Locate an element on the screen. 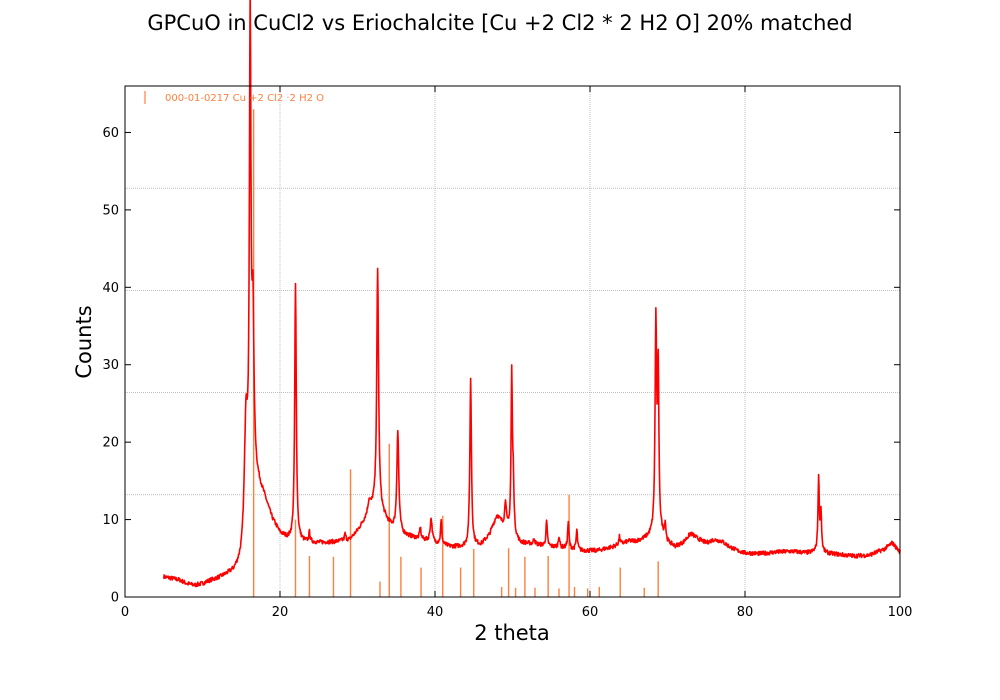 Image resolution: width=1000 pixels, height=700 pixels. y-tick-label: 50 is located at coordinates (110, 210).